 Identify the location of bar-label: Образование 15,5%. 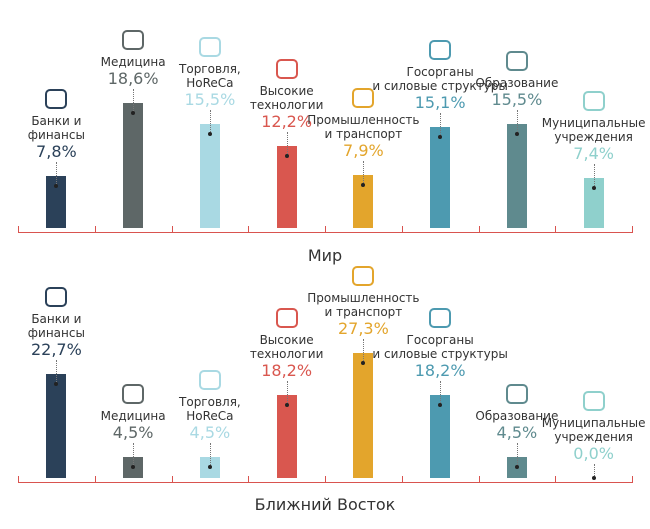
(517, 80).